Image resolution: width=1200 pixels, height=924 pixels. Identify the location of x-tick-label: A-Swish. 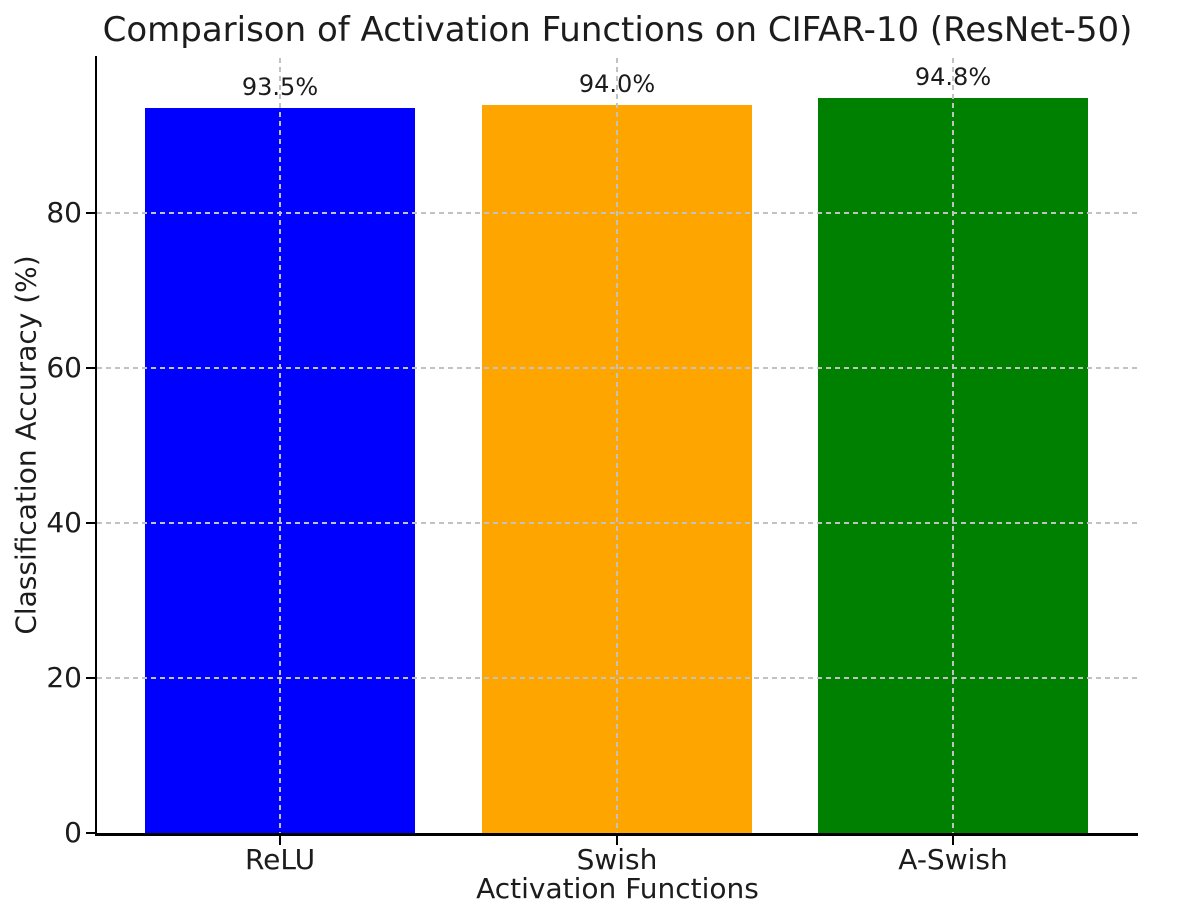
(953, 859).